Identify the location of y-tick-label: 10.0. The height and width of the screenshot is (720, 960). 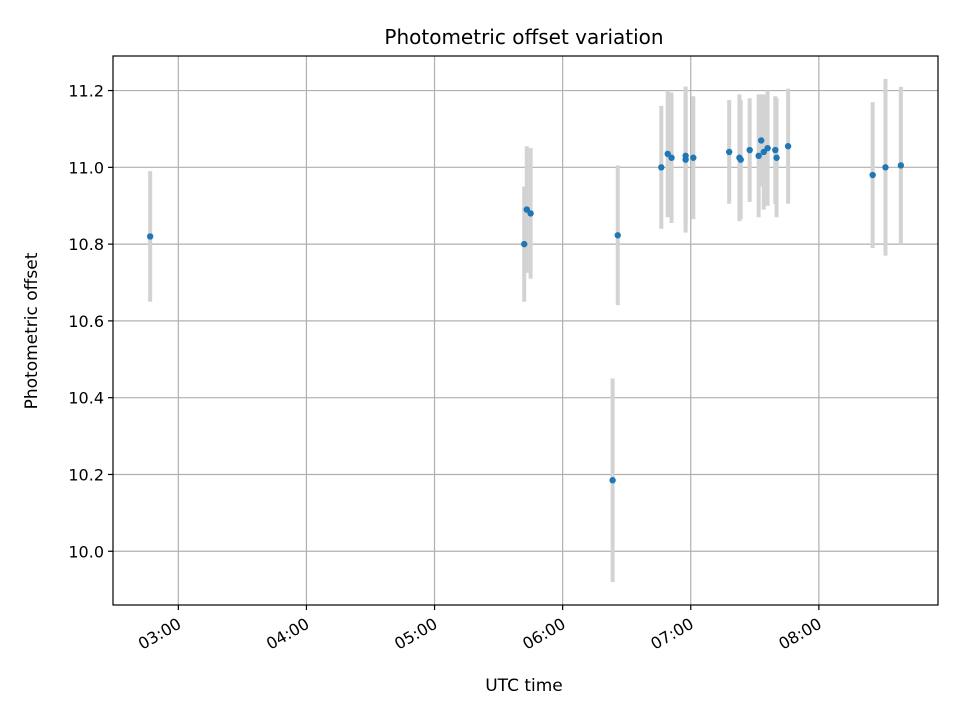
(86, 551).